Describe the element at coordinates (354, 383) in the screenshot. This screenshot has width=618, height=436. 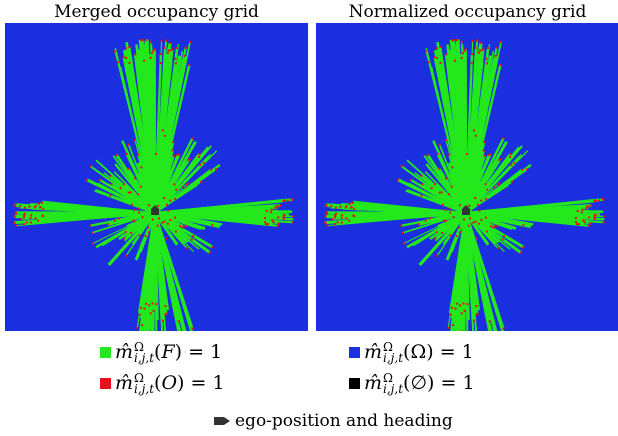
I see `empty-set-swatch` at that location.